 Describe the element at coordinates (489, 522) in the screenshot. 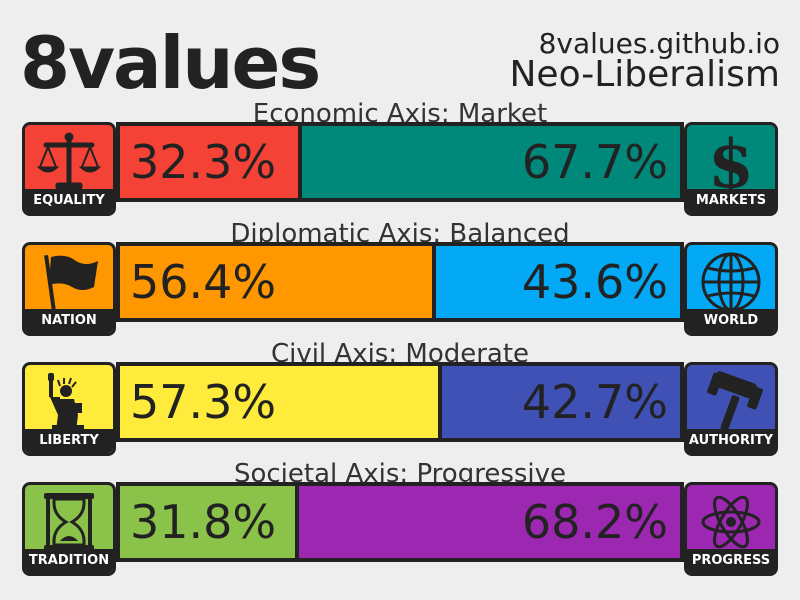

I see `bar-segment-progress: 68.2%` at that location.